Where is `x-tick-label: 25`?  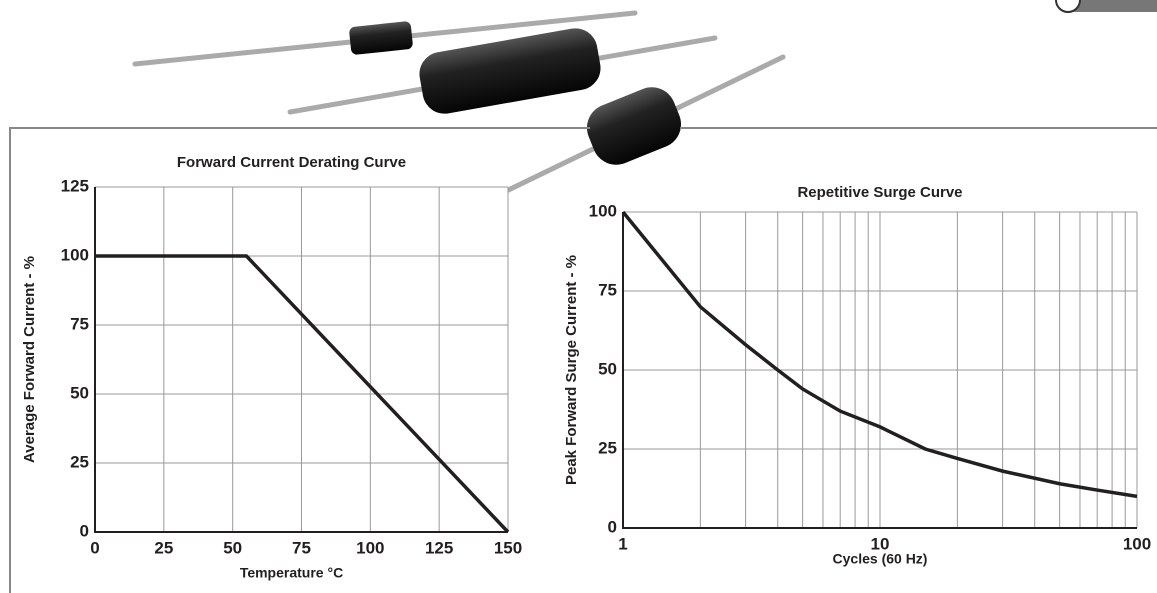 x-tick-label: 25 is located at coordinates (163, 547).